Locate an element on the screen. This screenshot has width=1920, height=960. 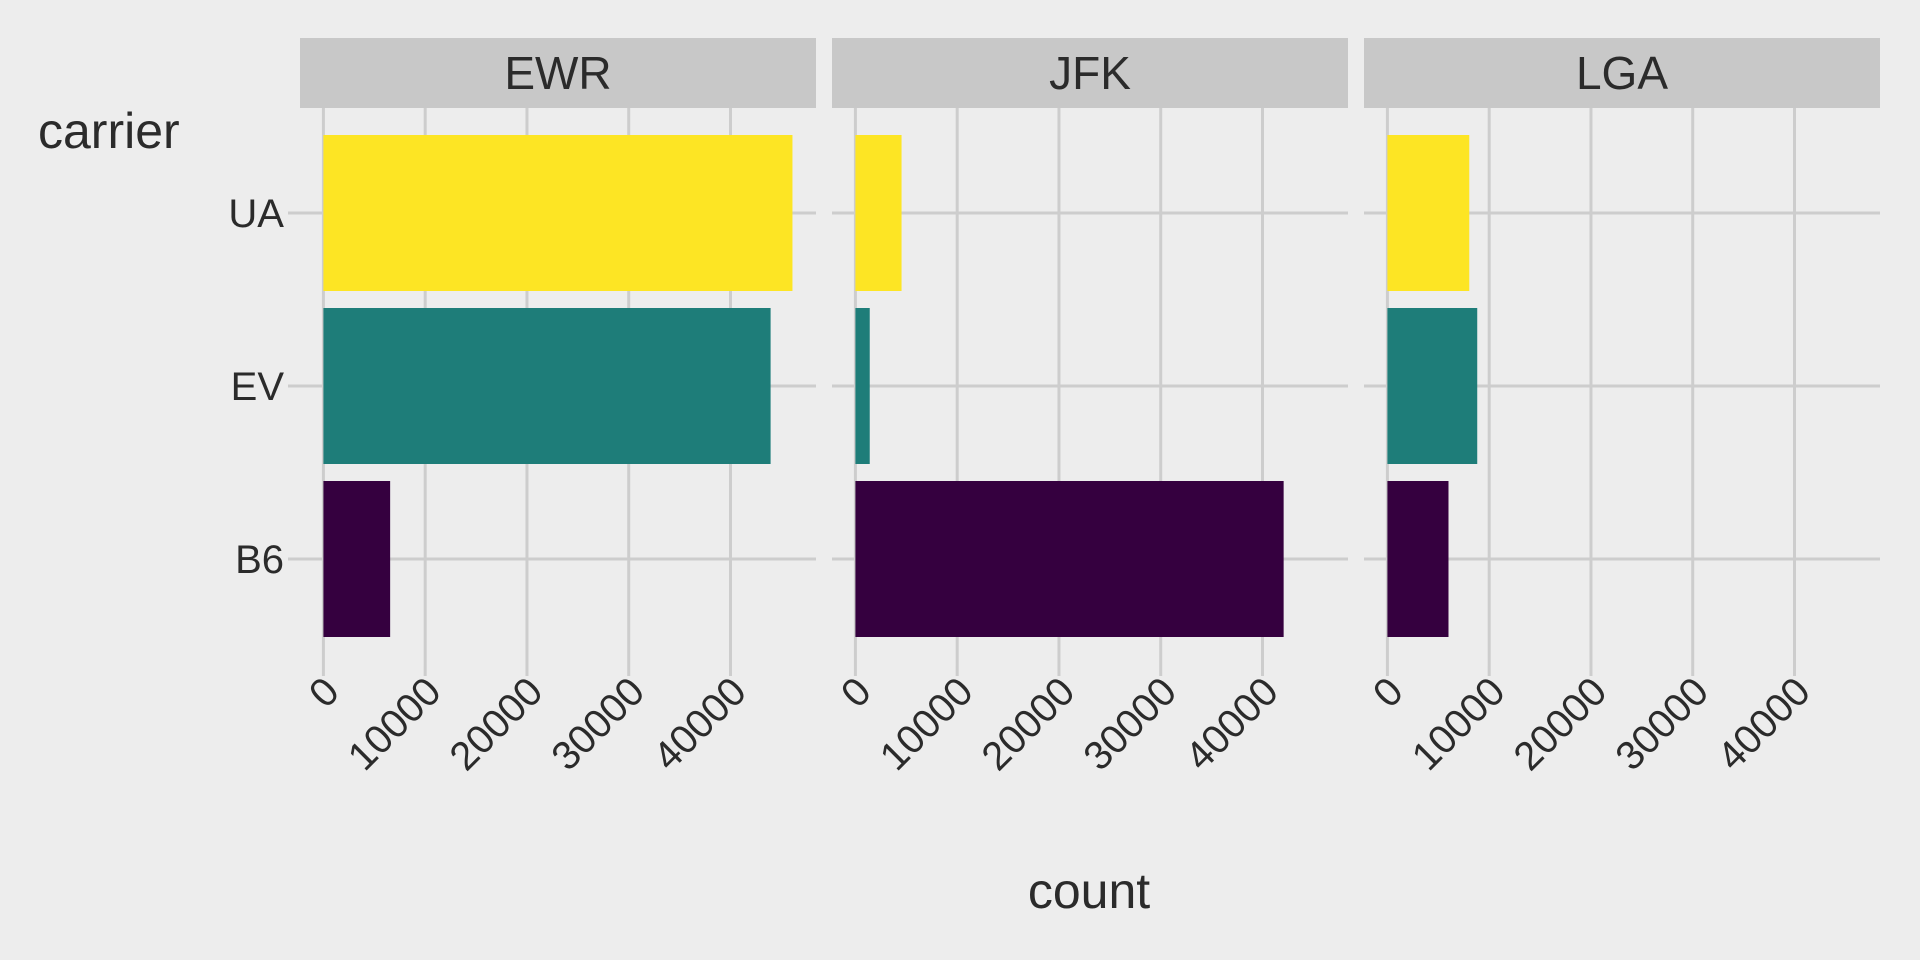
y-axis: B6 EV UA is located at coordinates (264, 387).